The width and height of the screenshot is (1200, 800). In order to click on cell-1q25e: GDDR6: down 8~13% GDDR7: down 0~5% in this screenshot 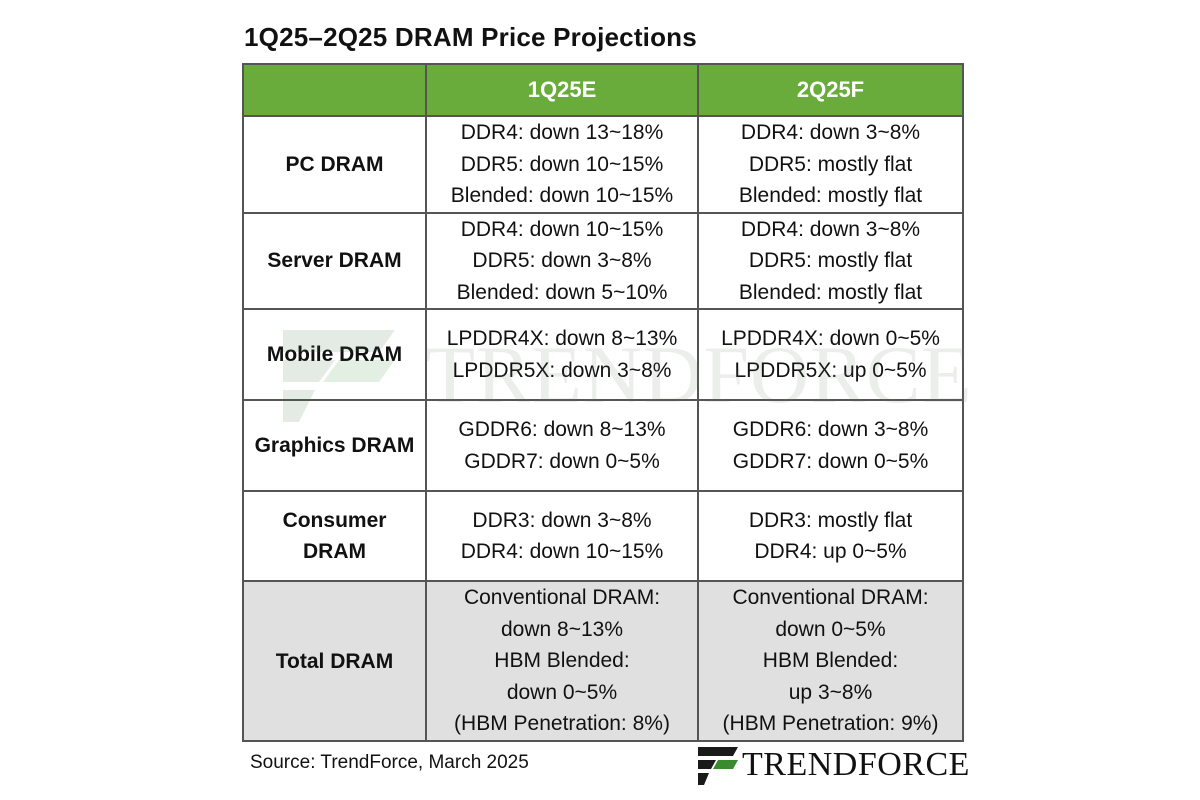, I will do `click(562, 445)`.